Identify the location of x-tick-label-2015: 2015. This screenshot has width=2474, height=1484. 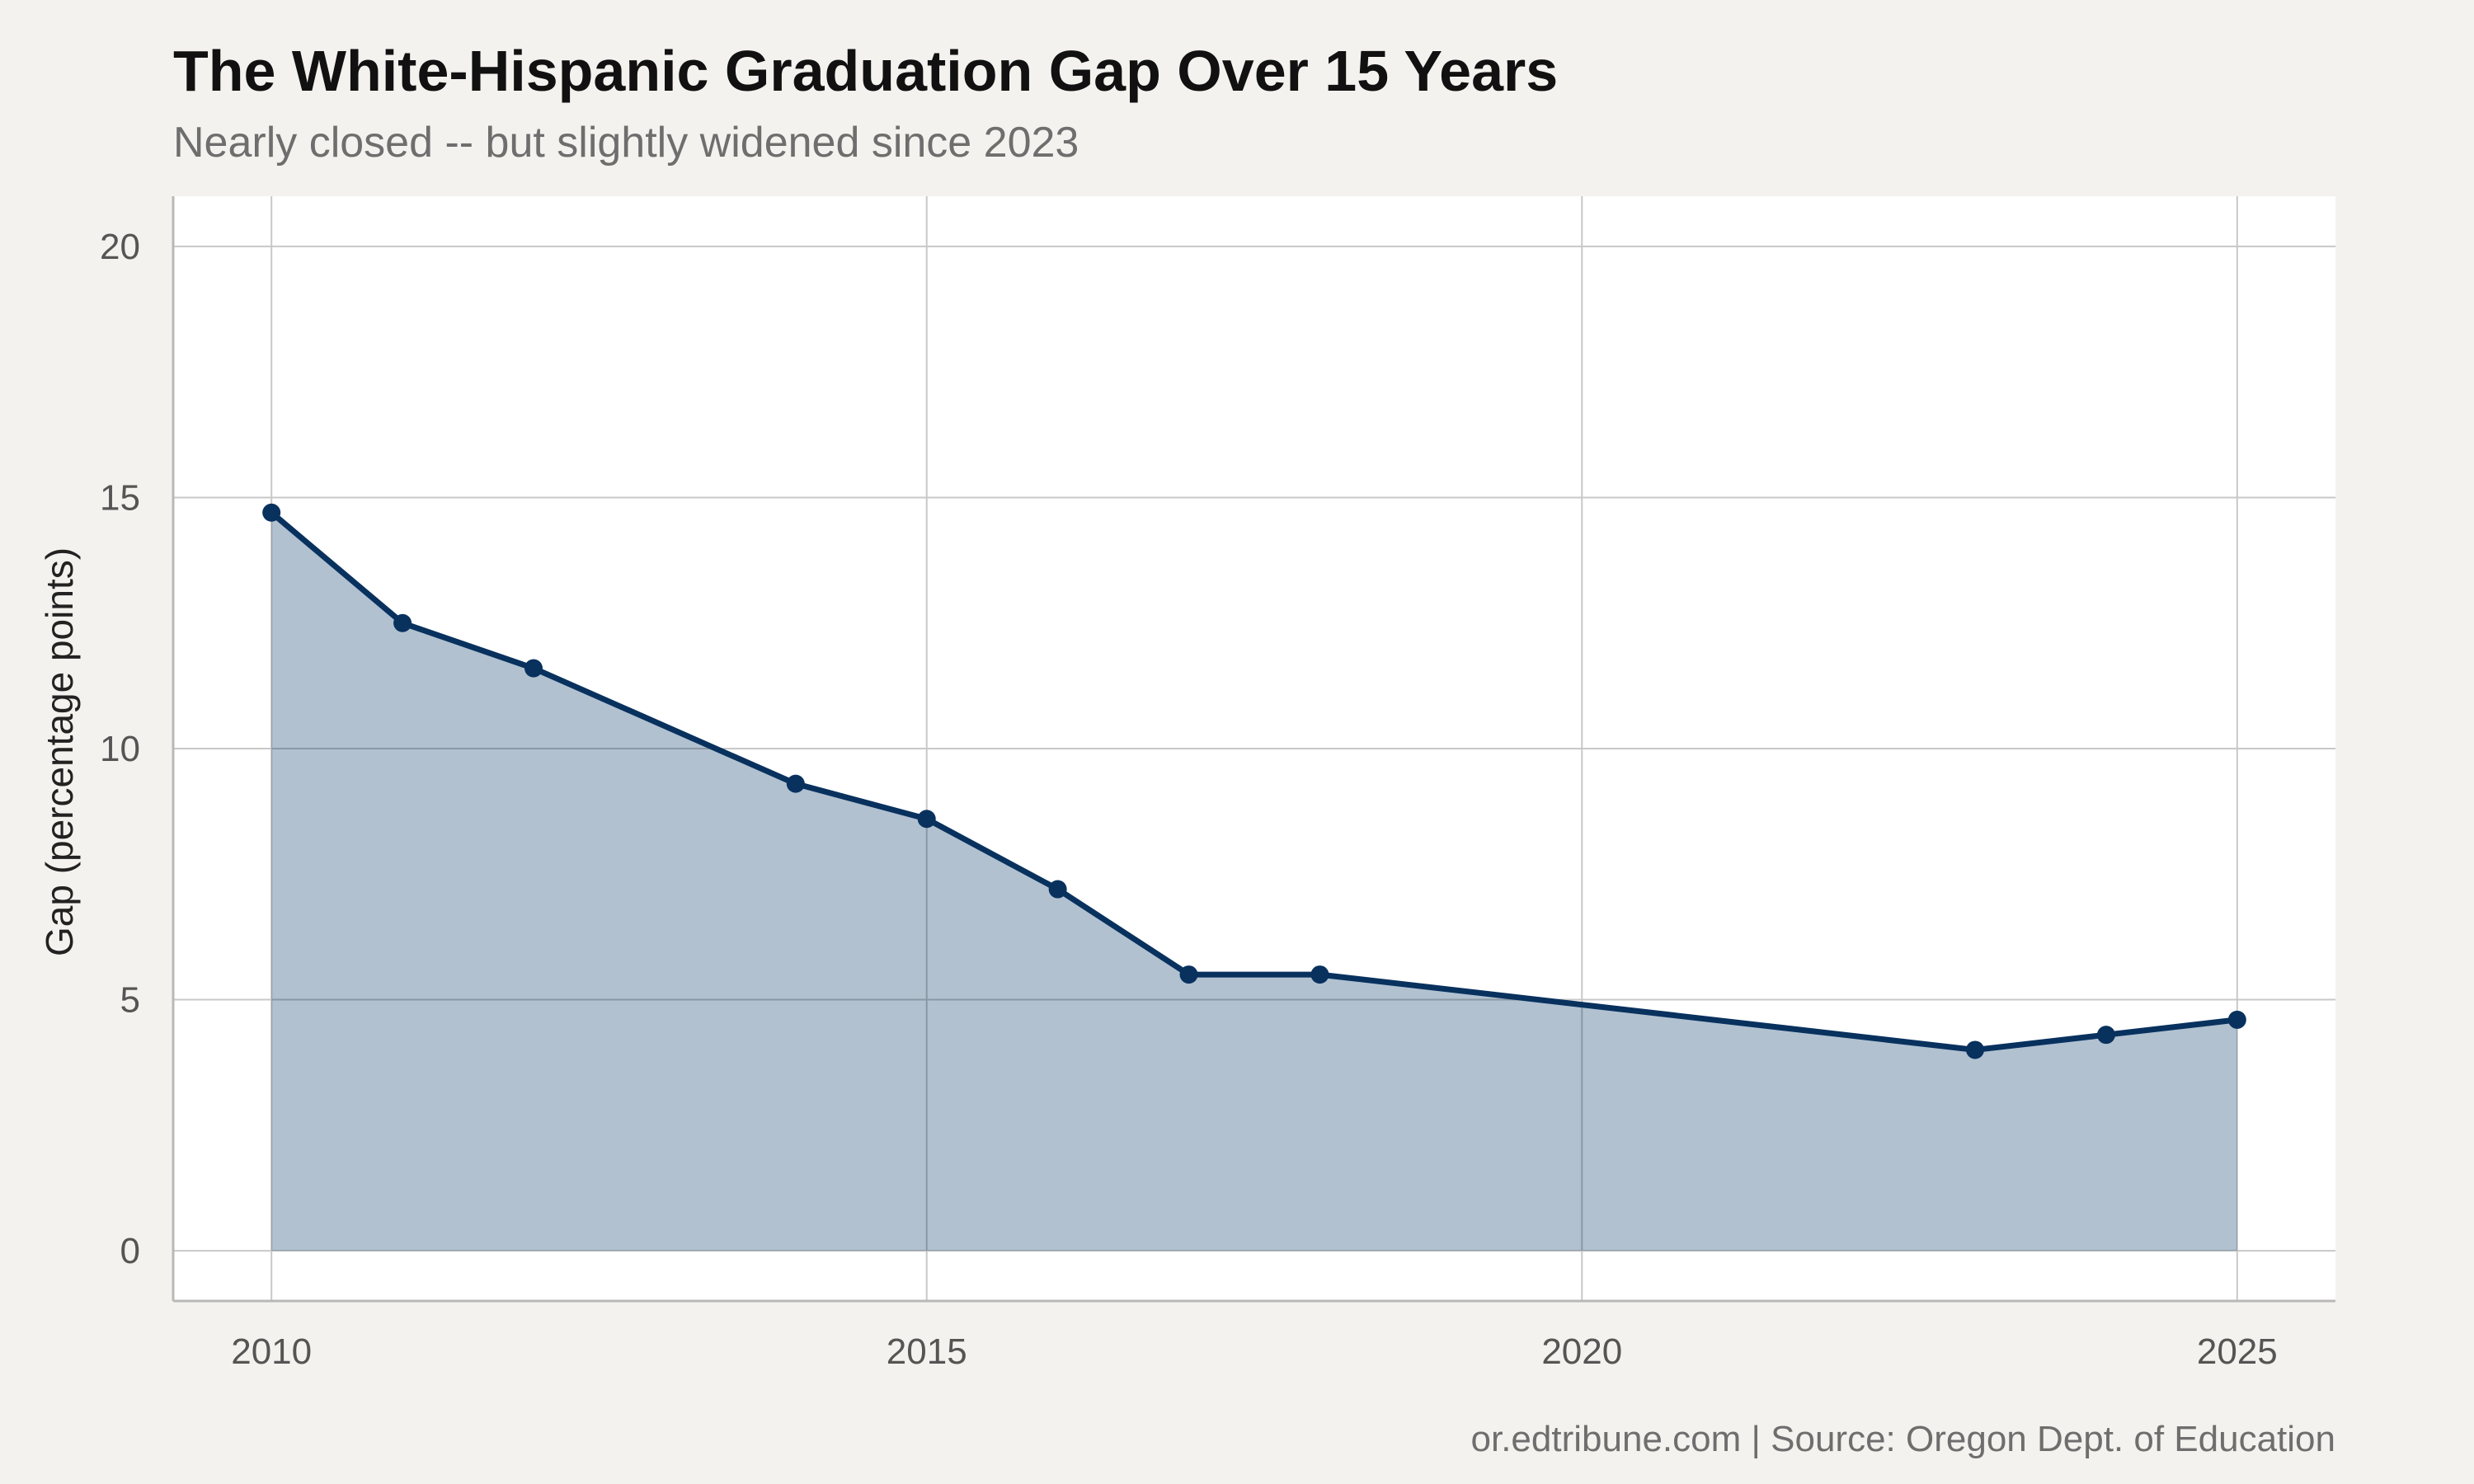
(927, 1351).